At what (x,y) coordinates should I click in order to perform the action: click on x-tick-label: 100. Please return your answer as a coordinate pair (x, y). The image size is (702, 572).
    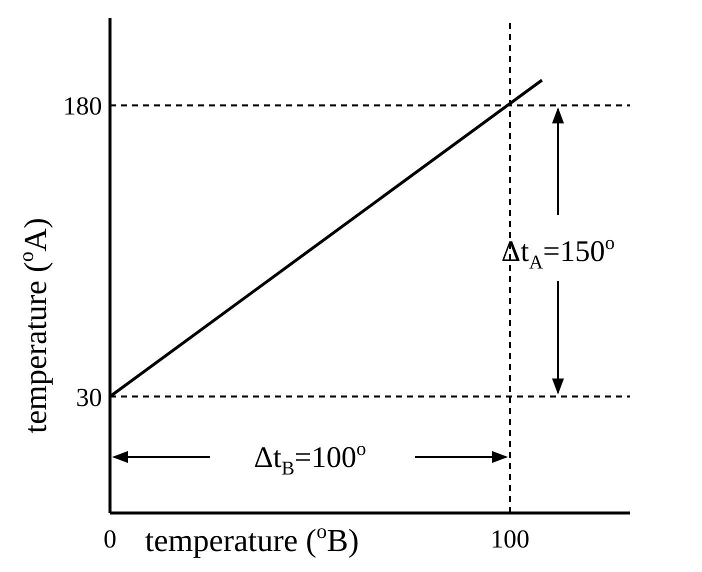
    Looking at the image, I should click on (510, 539).